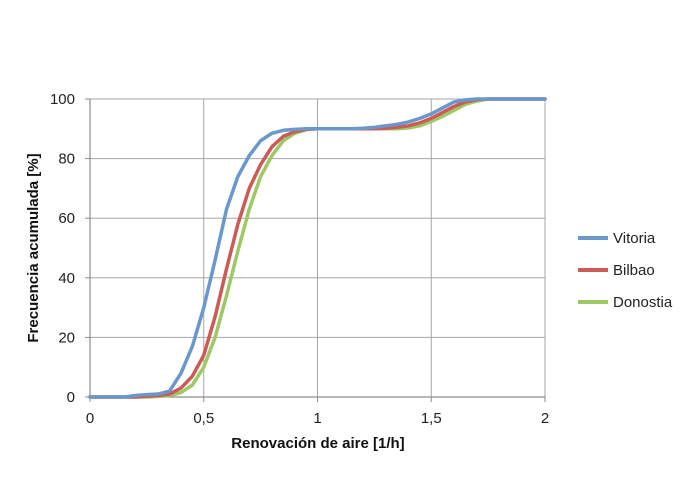  Describe the element at coordinates (33, 247) in the screenshot. I see `y-axis-title: Frecuencia acumulada [%]` at that location.